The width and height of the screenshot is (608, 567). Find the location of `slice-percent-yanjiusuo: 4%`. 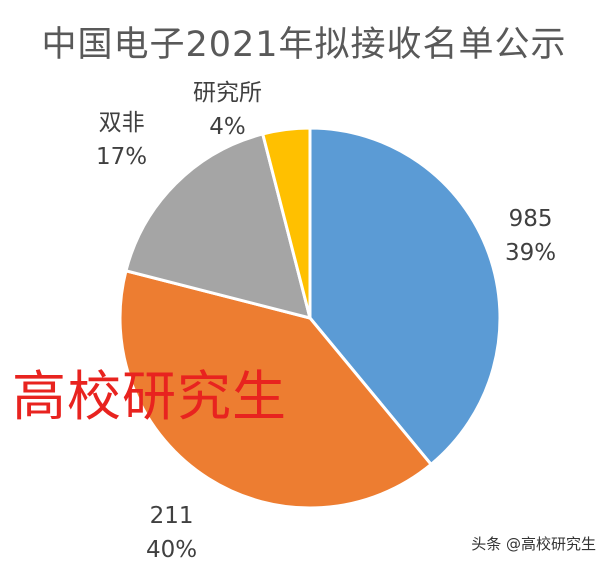

slice-percent-yanjiusuo: 4% is located at coordinates (227, 127).